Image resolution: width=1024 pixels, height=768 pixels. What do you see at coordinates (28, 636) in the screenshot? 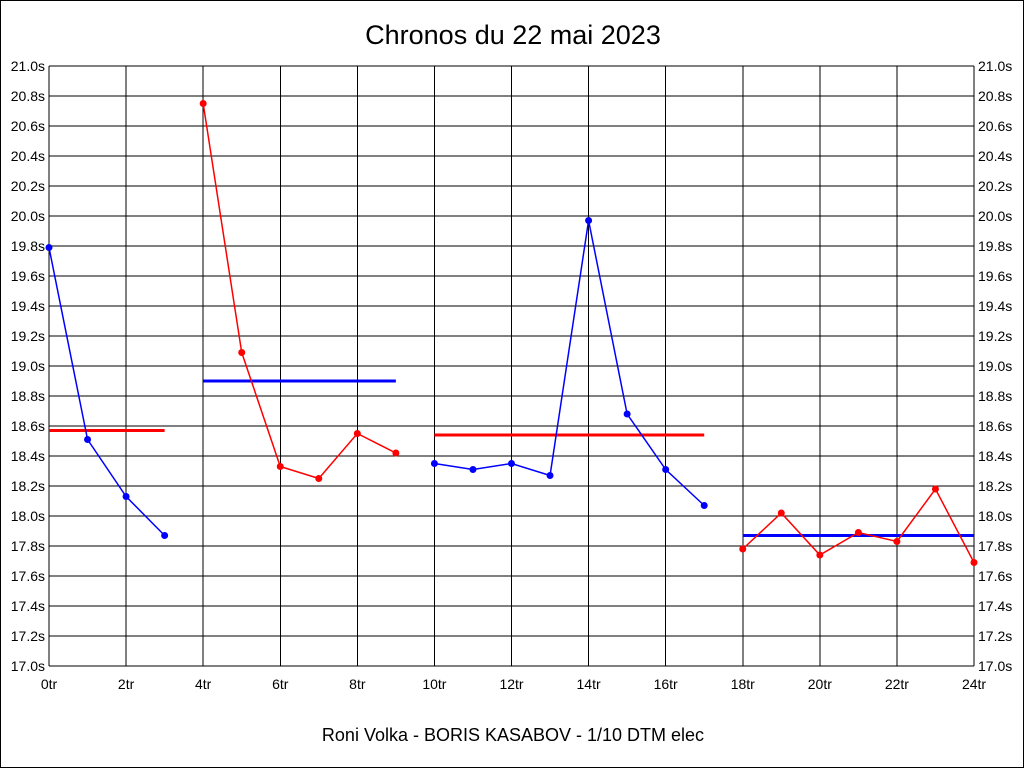
I see `y-tick-label-left: 17.2s` at bounding box center [28, 636].